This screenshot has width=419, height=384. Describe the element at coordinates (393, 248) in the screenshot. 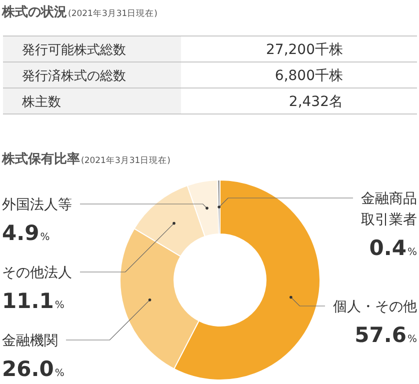

I see `data-label: 0.4%` at that location.